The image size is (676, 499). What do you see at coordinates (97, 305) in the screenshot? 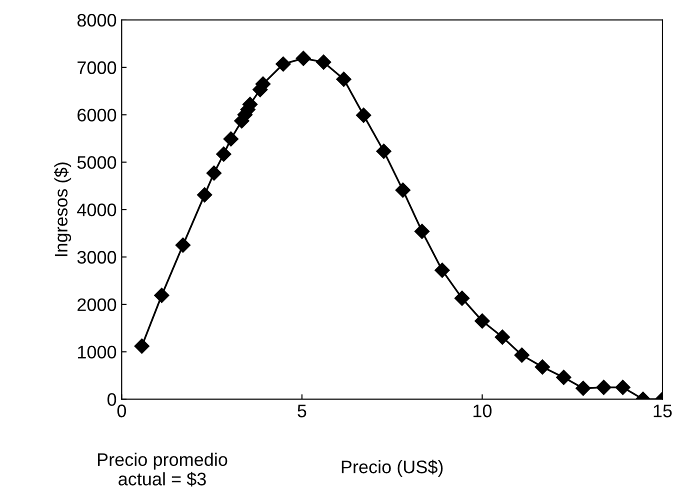
I see `y-tick-label: 2000` at bounding box center [97, 305].